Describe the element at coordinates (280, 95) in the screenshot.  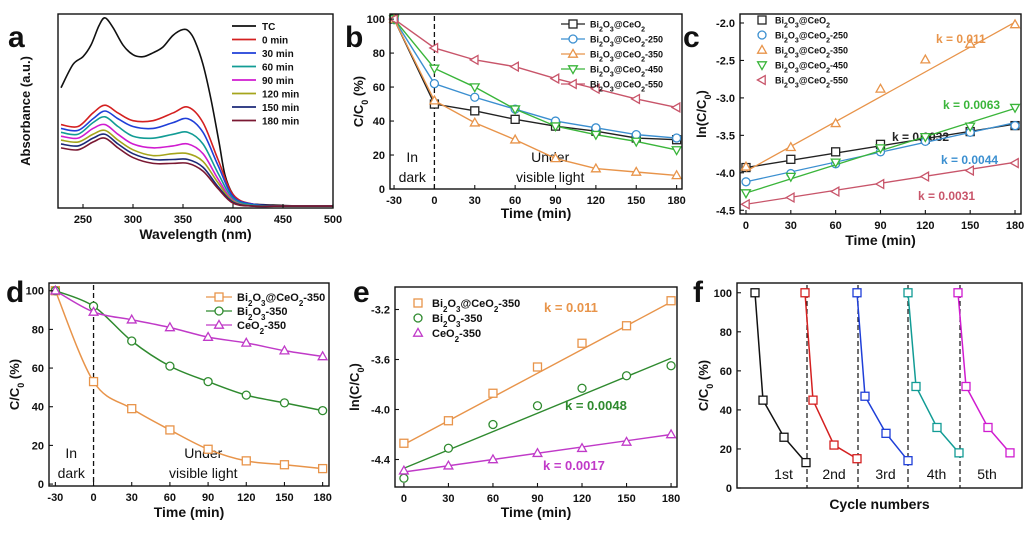
I see `a-legend-label: 120 min` at that location.